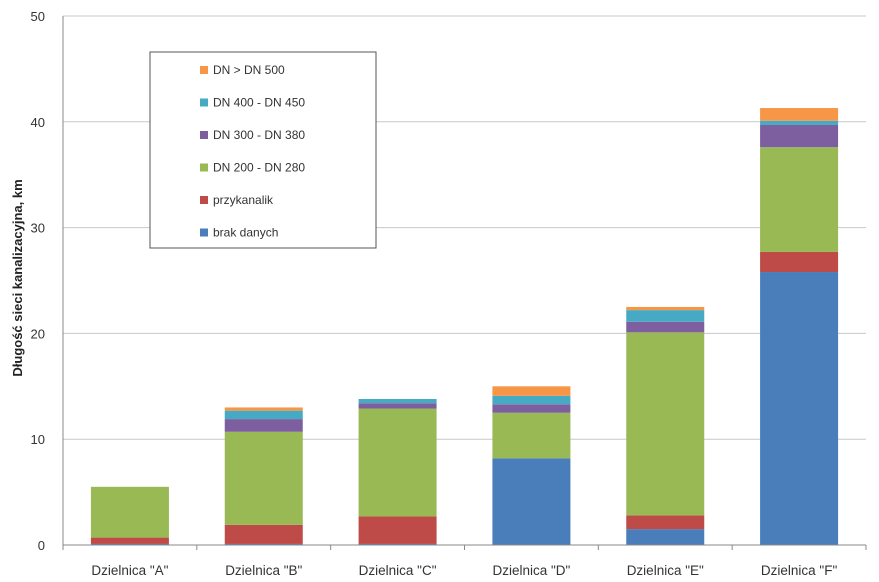 Image resolution: width=879 pixels, height=582 pixels. Describe the element at coordinates (245, 233) in the screenshot. I see `legend-label: brak danych` at that location.